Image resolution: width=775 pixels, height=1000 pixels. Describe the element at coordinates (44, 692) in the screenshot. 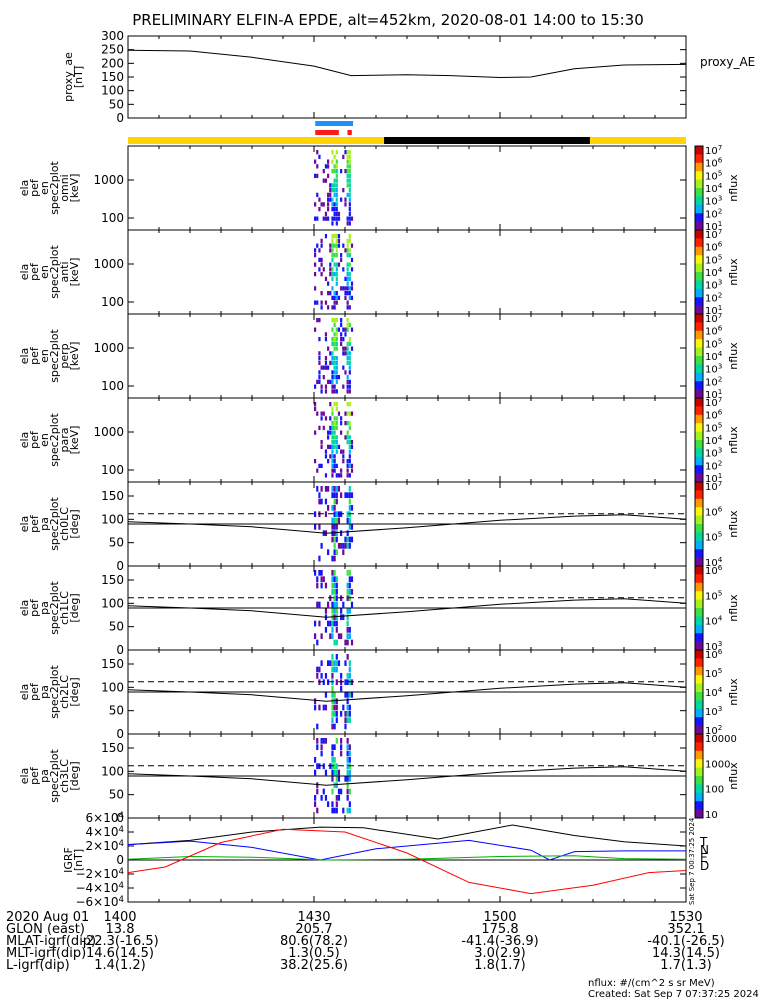

I see `y-axis-label-word: pa` at that location.